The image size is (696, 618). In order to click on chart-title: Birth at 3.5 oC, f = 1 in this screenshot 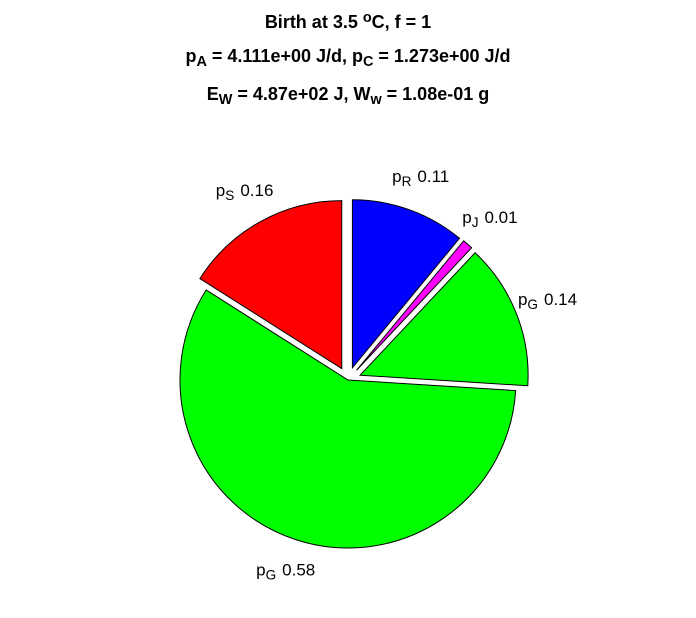, I will do `click(348, 21)`.